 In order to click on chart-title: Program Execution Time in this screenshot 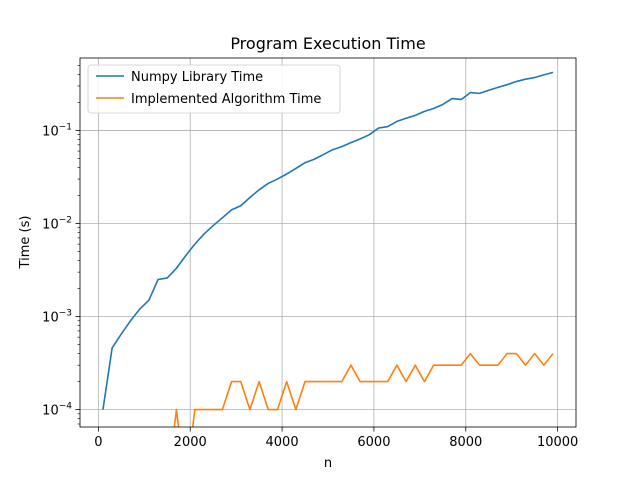, I will do `click(327, 43)`.